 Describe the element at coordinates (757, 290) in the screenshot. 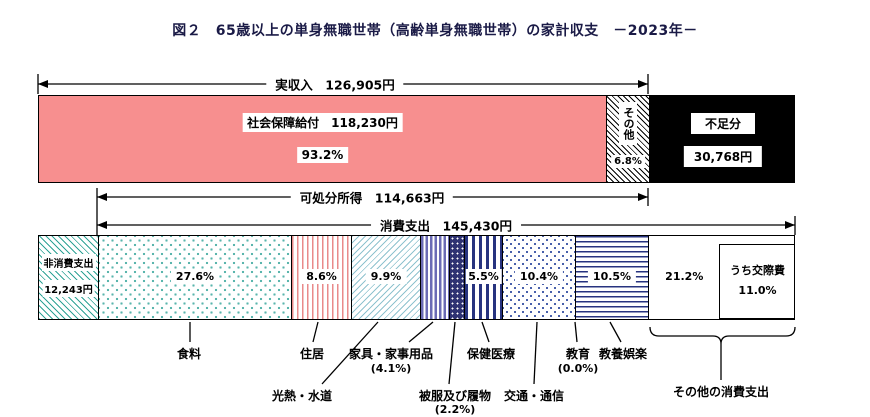

I see `social-expenses-pct: 11.0%` at that location.